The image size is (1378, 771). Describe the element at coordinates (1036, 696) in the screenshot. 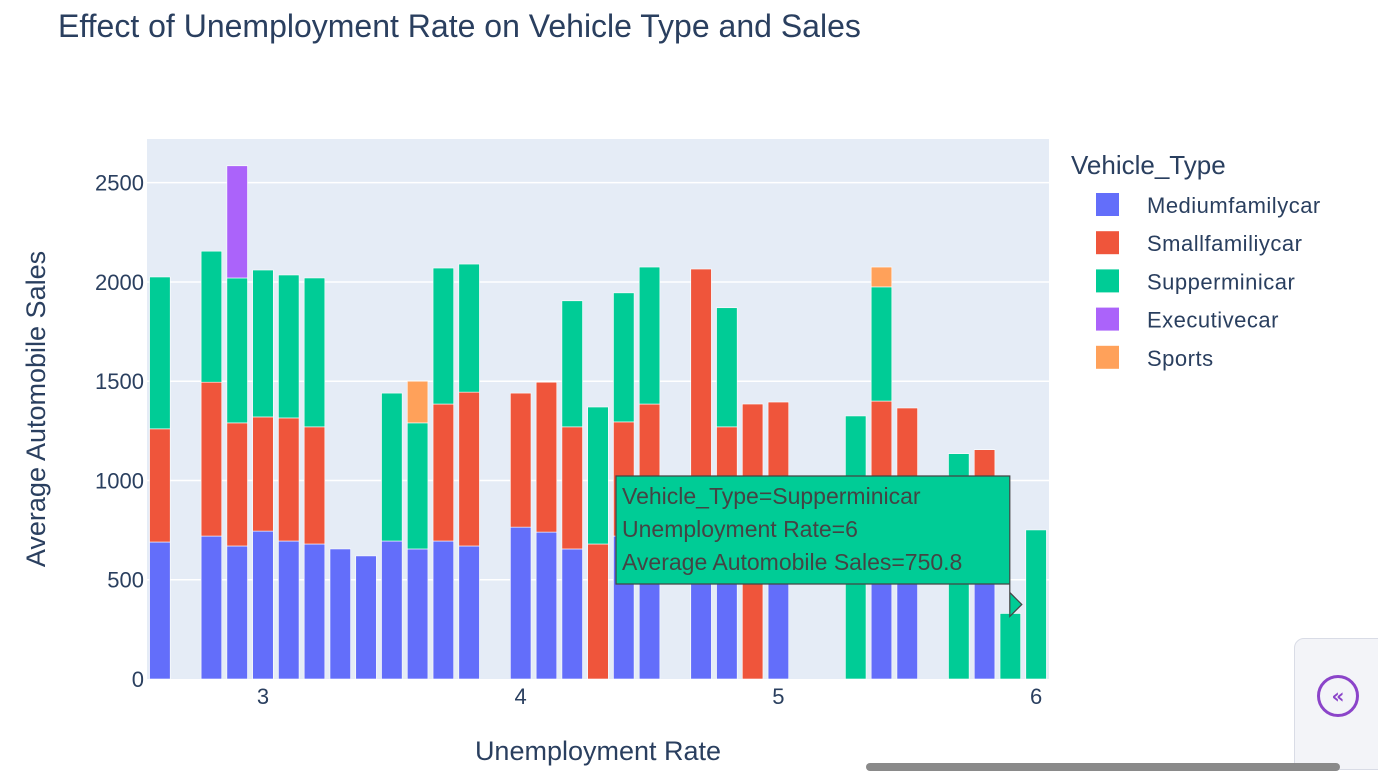

I see `x-tick-label: 6` at that location.